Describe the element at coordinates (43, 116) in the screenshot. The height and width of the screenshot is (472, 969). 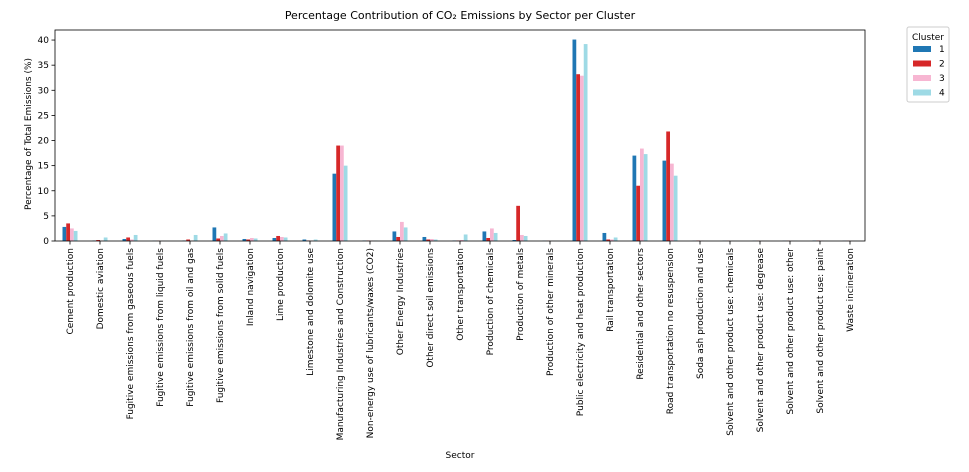
I see `y-tick-label: 25` at that location.